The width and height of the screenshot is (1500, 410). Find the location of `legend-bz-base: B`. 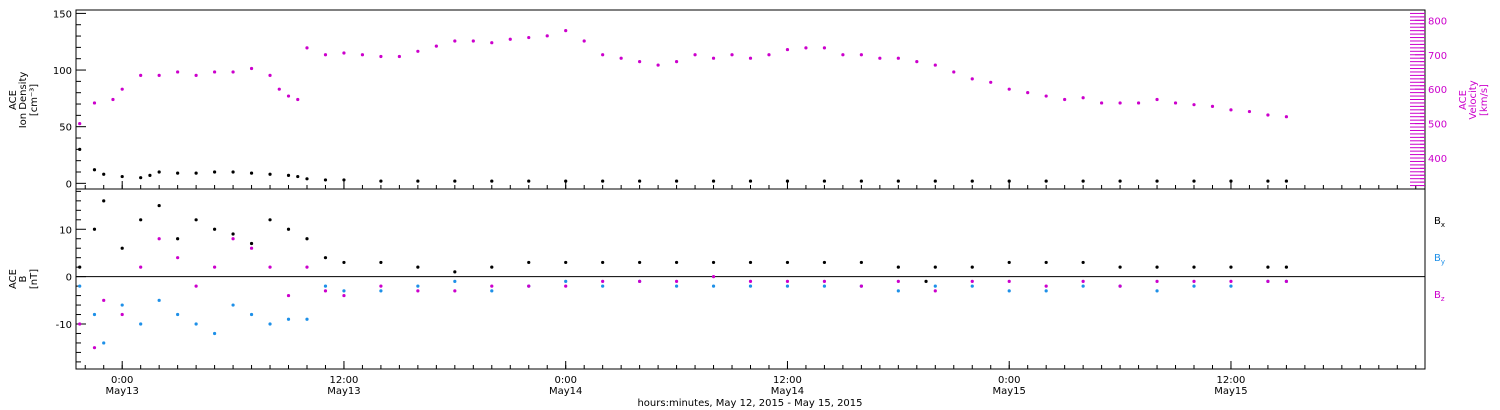

legend-bz-base: B is located at coordinates (1437, 295).